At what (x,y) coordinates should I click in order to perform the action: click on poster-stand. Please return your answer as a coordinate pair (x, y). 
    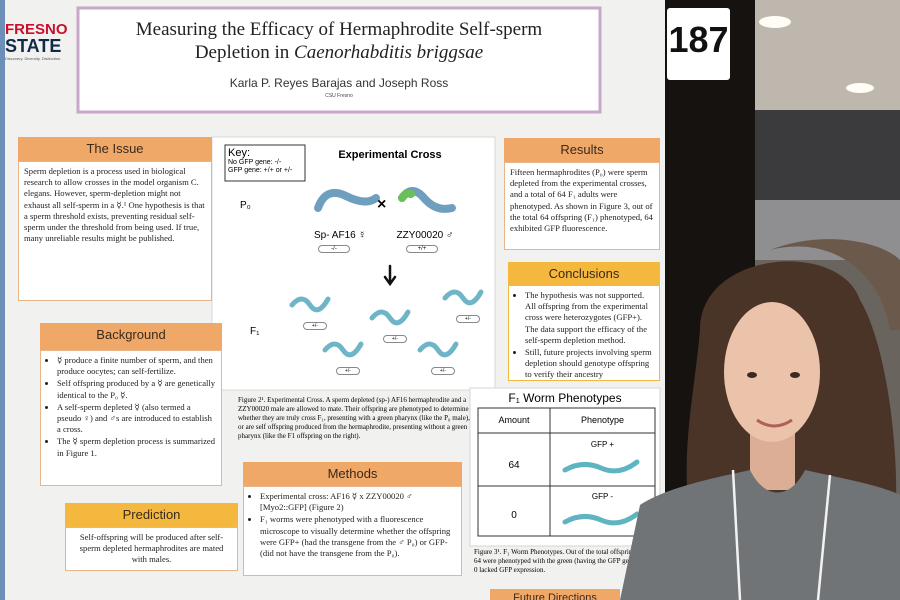
    Looking at the image, I should click on (710, 300).